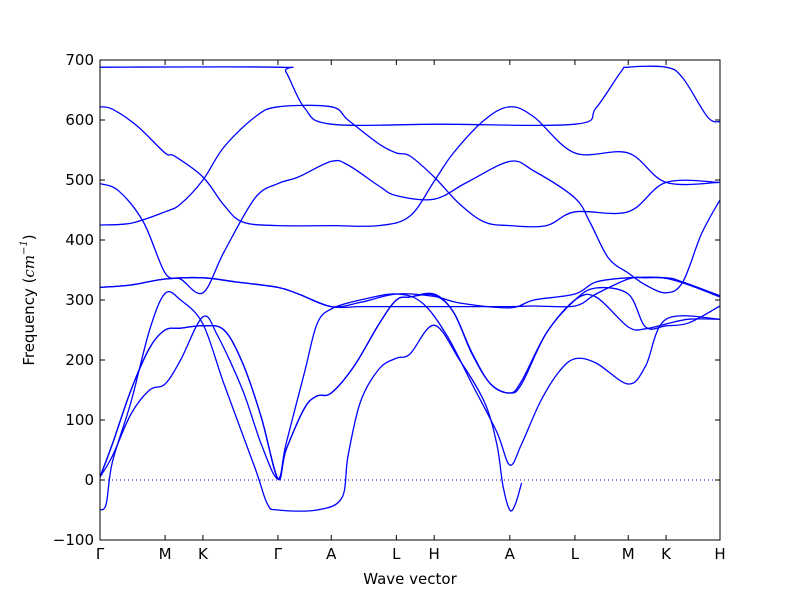 This screenshot has width=800, height=600. I want to click on y-axis-label-exponent: −1, so click(24, 247).